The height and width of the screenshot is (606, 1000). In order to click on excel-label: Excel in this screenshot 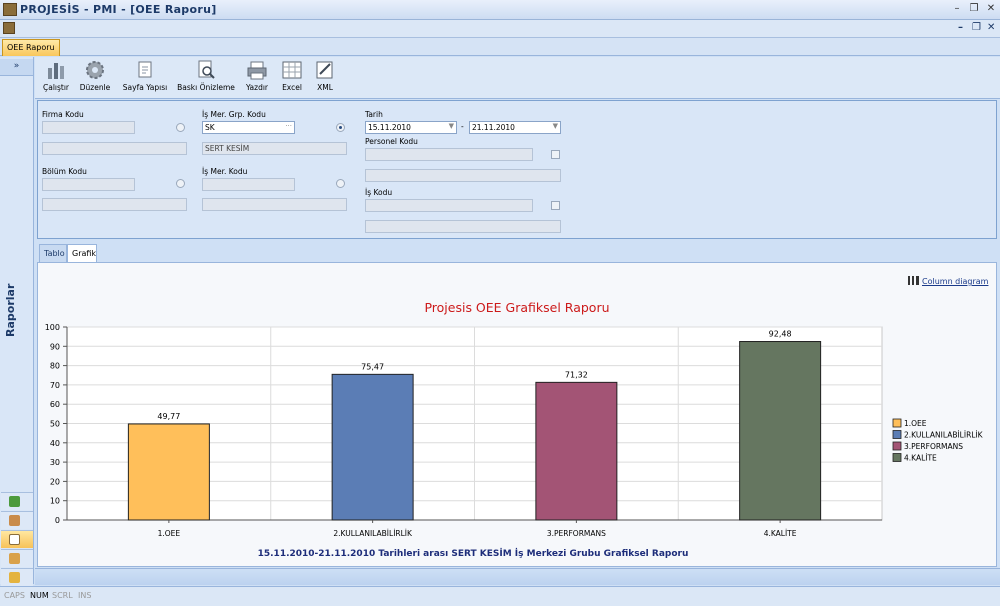, I will do `click(292, 87)`.